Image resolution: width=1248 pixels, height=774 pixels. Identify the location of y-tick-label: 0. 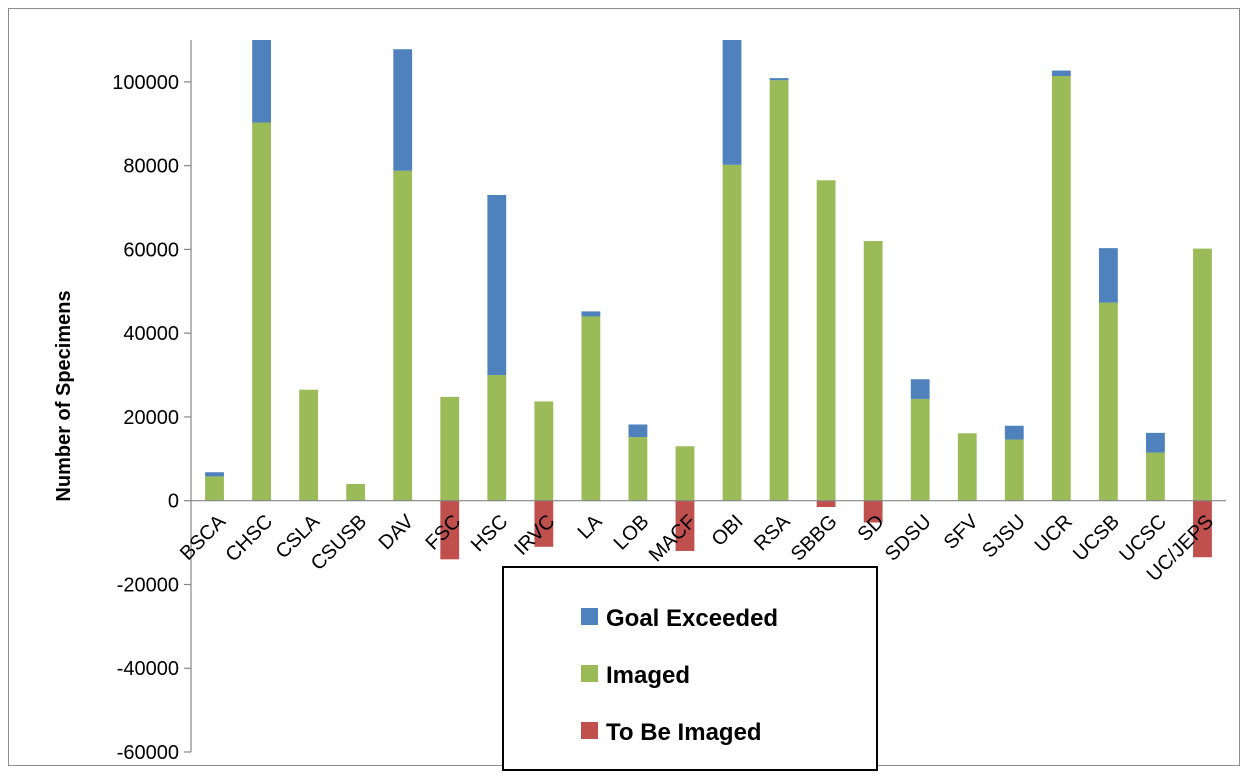
(173, 502).